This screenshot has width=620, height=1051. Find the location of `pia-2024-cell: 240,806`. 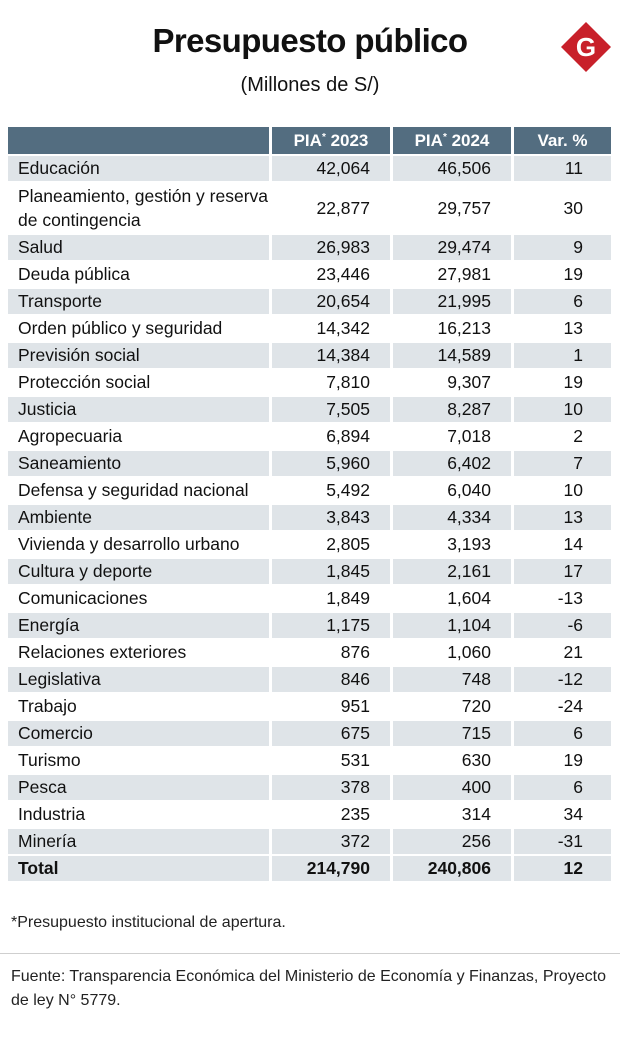

pia-2024-cell: 240,806 is located at coordinates (453, 869).